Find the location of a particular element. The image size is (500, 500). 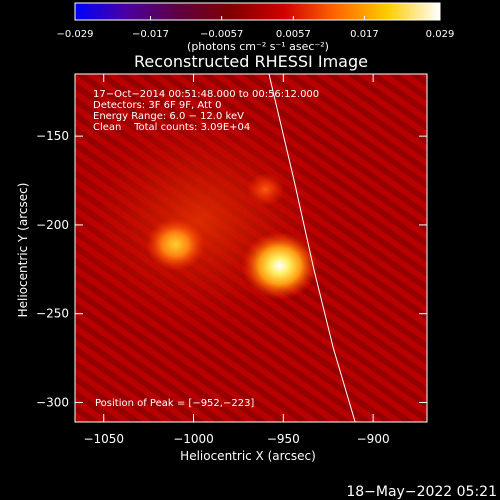

colorbar-ticks: −0.029 −0.017 −0.0057 0.0057 0.017 0.029 is located at coordinates (255, 28).